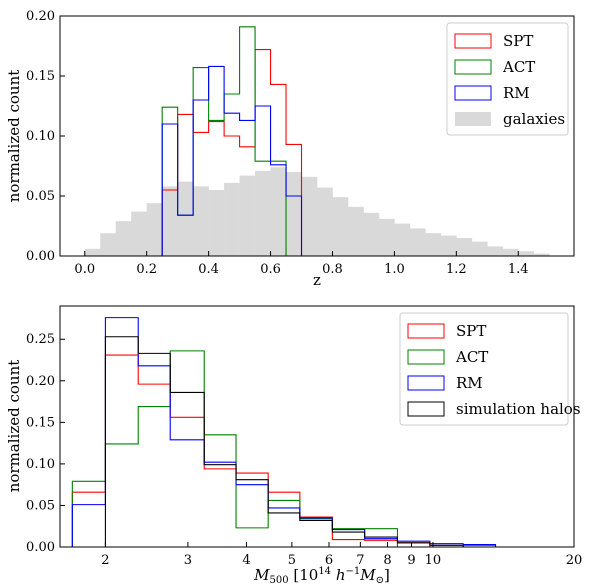  What do you see at coordinates (14, 426) in the screenshot?
I see `bottom-y-axis-label: normalized count` at bounding box center [14, 426].